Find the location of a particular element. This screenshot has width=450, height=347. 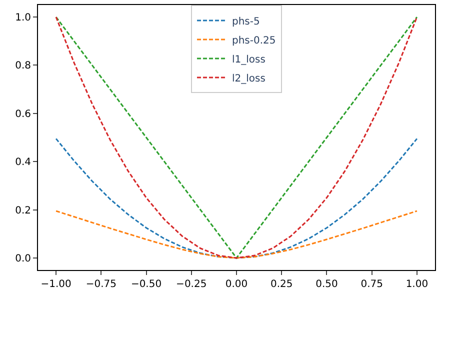

x-tick-label: −0.75 is located at coordinates (101, 284).